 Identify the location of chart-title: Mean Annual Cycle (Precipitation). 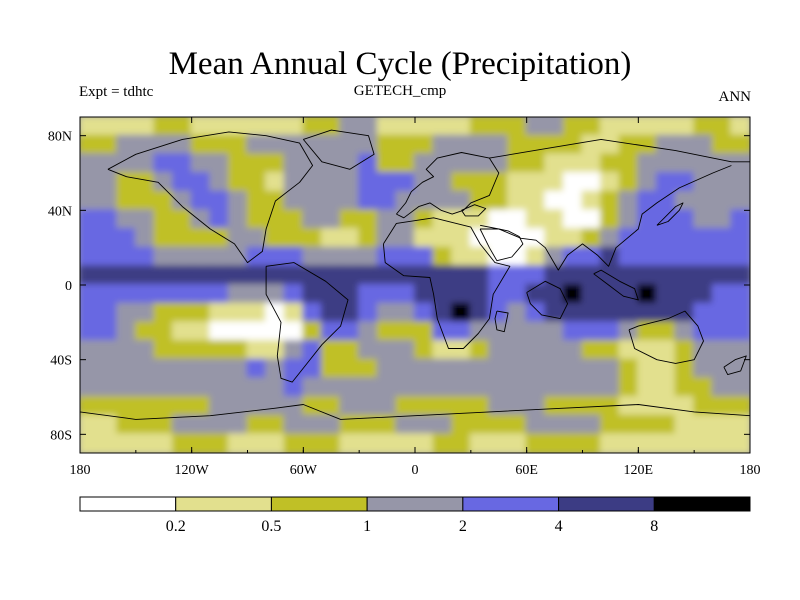
(400, 64).